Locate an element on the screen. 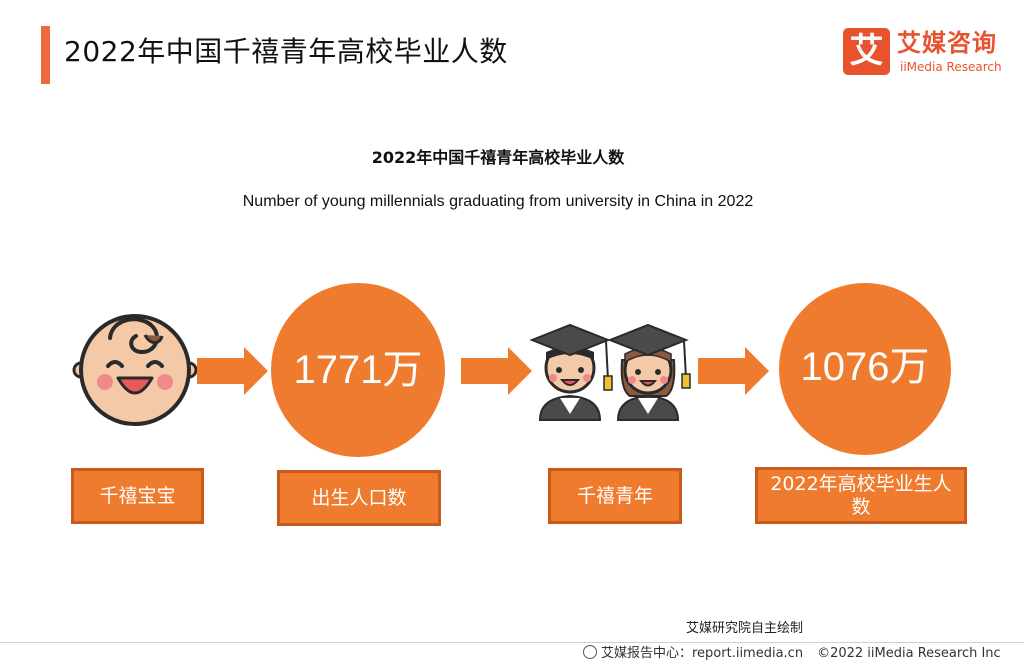  logo-name-cn: 艾媒咨询 is located at coordinates (947, 43).